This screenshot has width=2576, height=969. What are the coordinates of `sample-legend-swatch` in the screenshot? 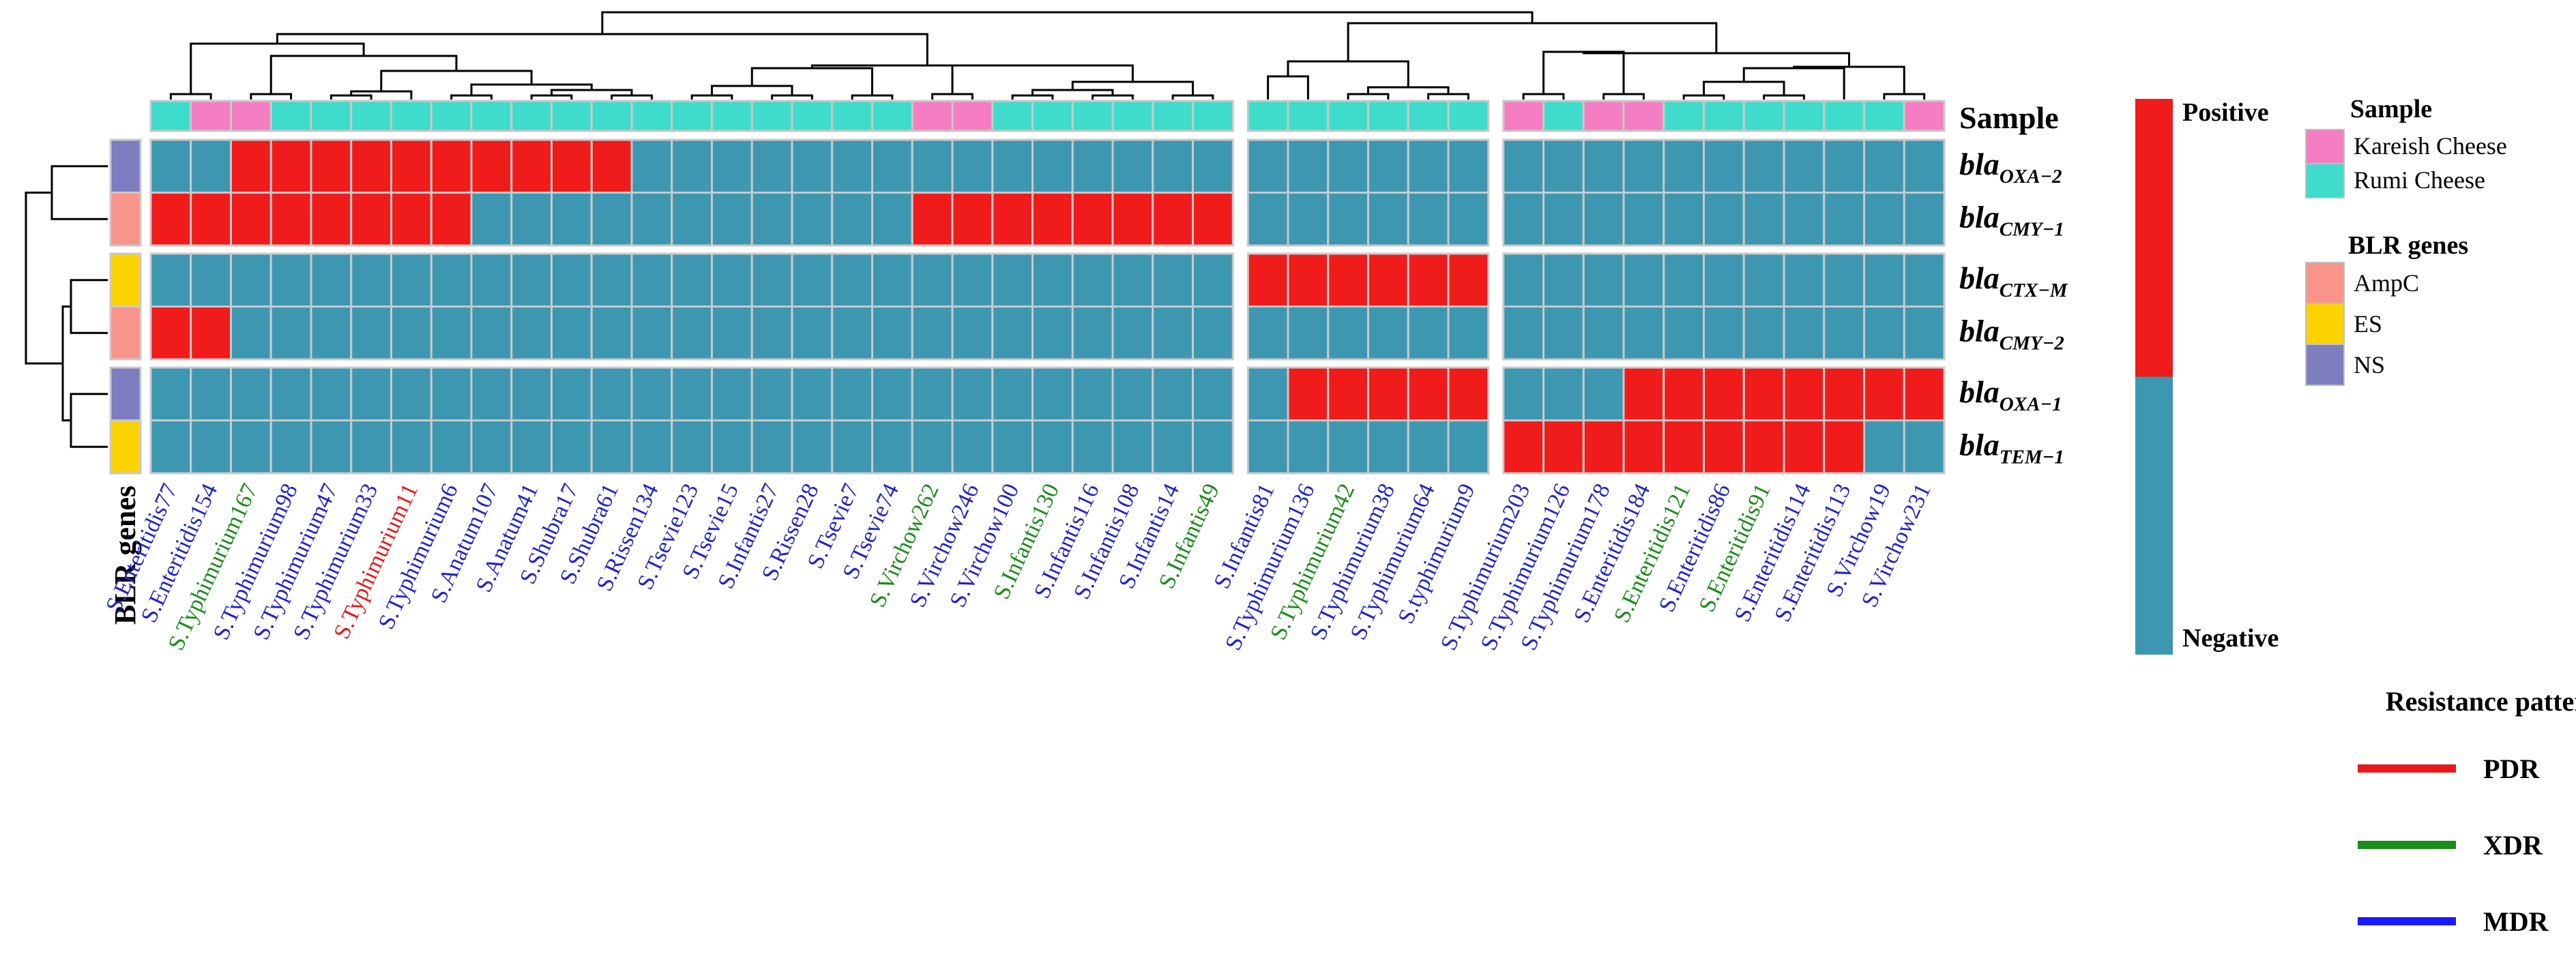 It's located at (2325, 180).